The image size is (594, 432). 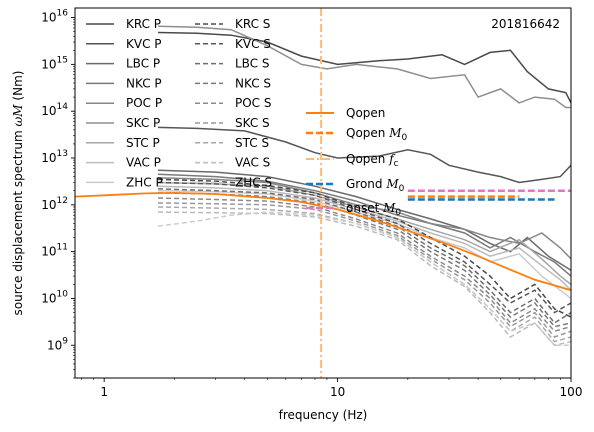 I want to click on legend-label-krc-s: KRC S, so click(x=252, y=24).